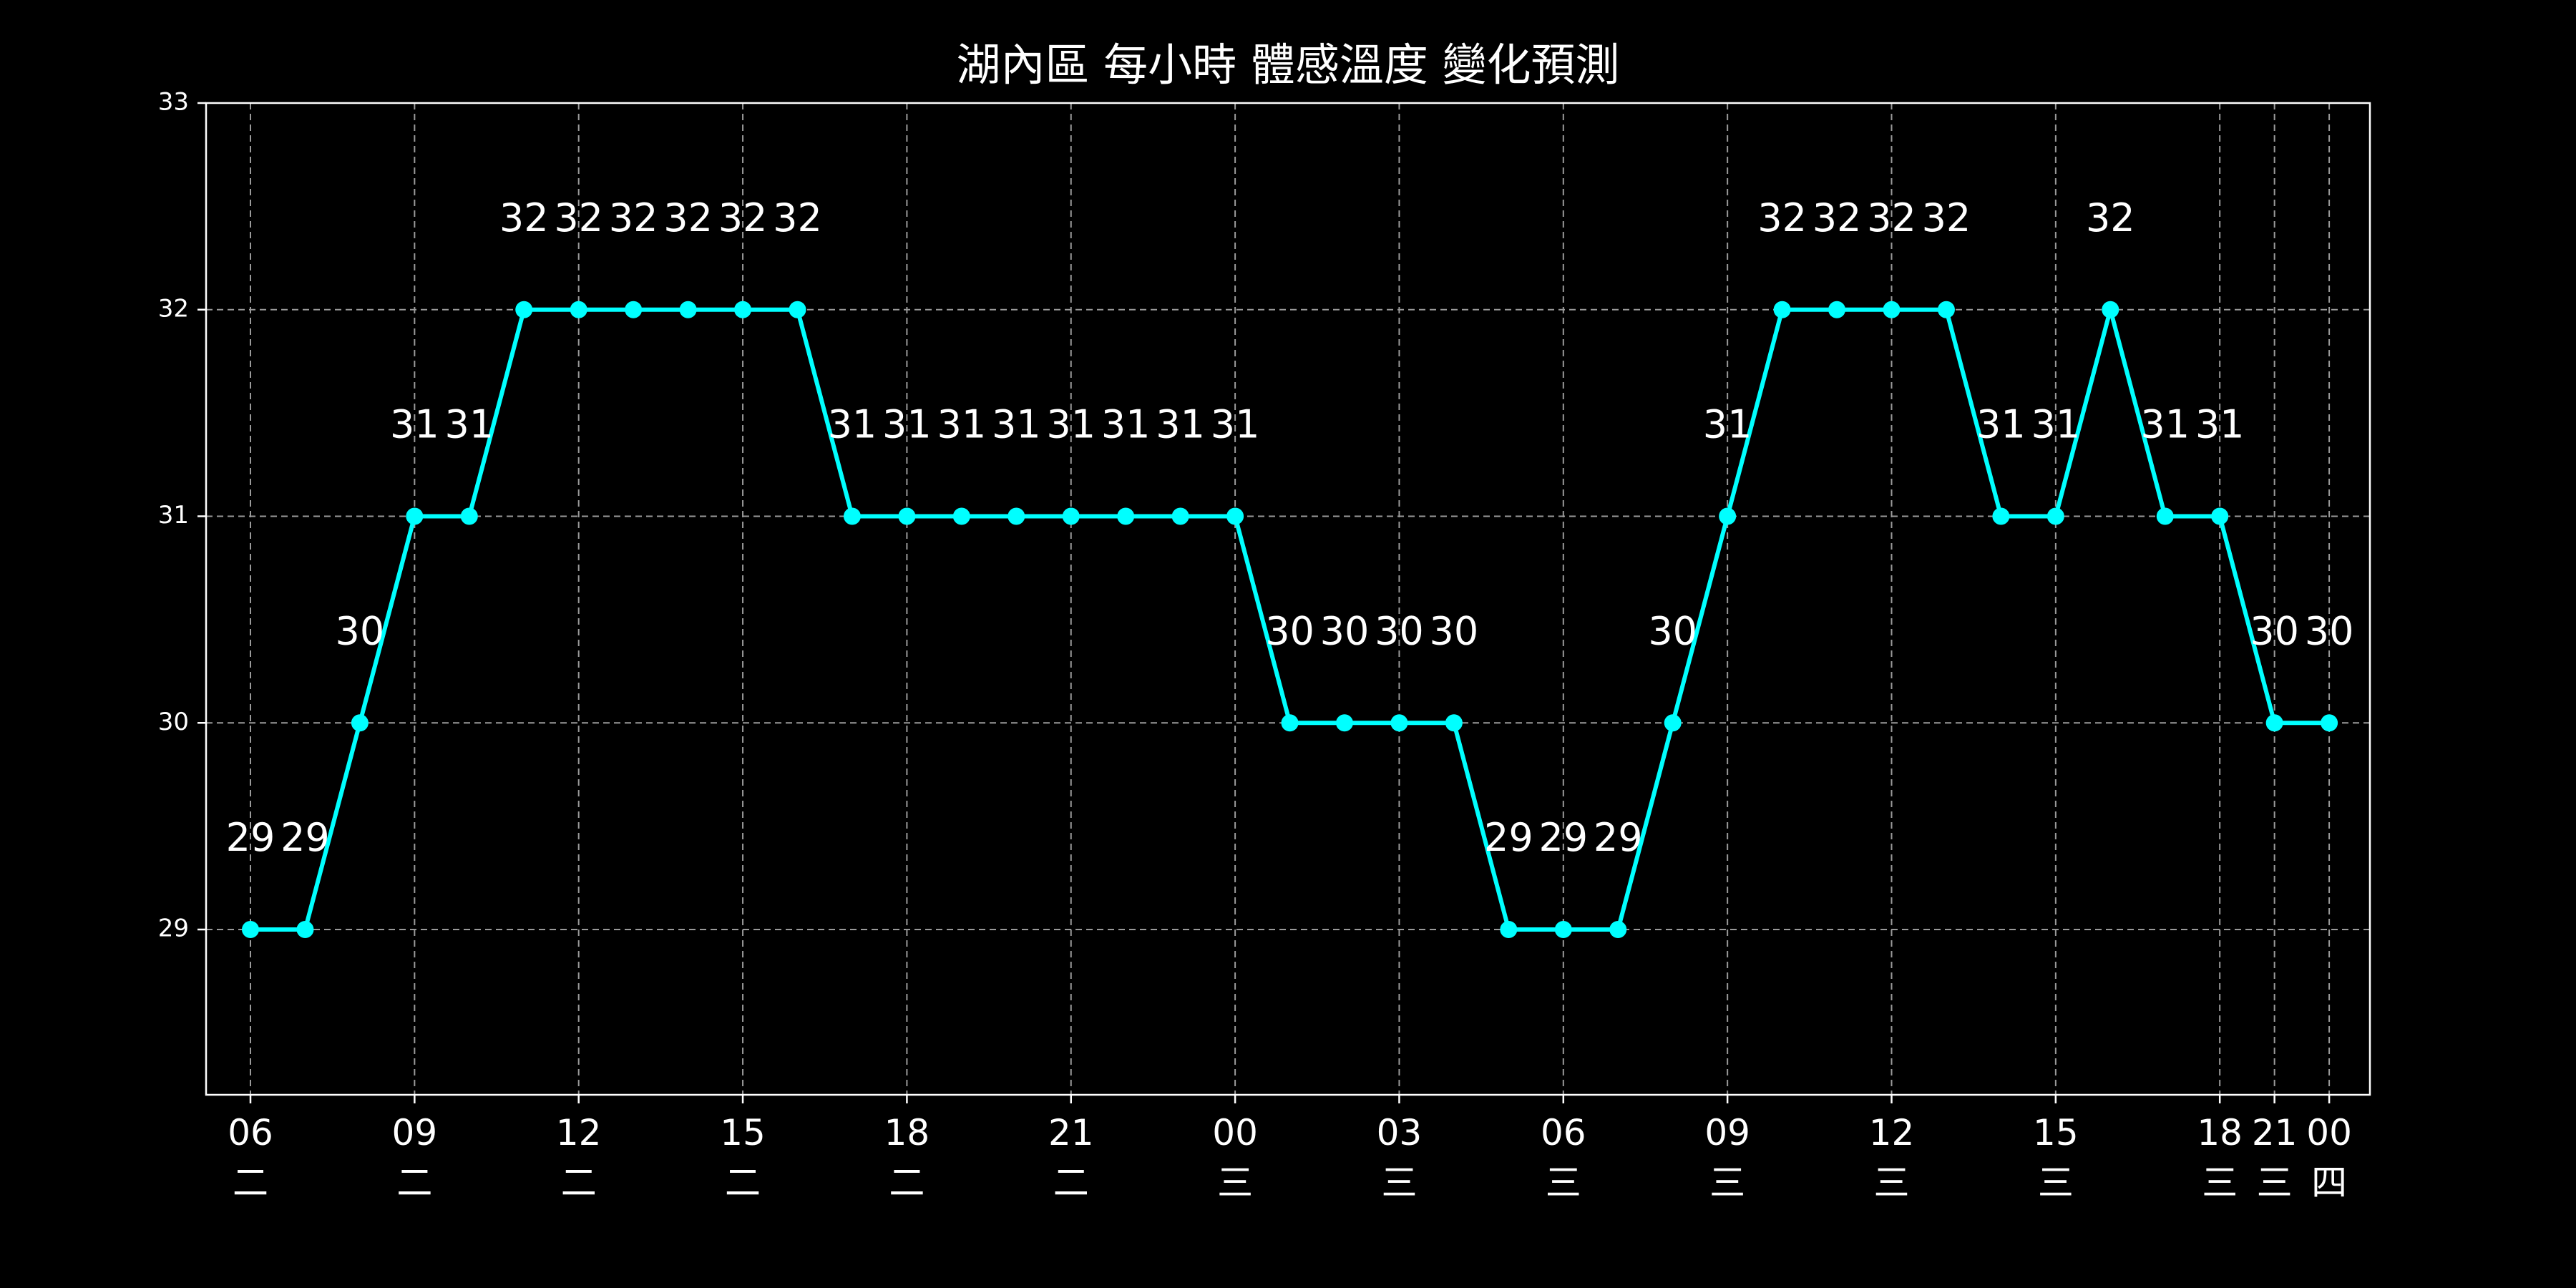 This screenshot has width=2576, height=1288. I want to click on y-tick-label: 33, so click(173, 102).